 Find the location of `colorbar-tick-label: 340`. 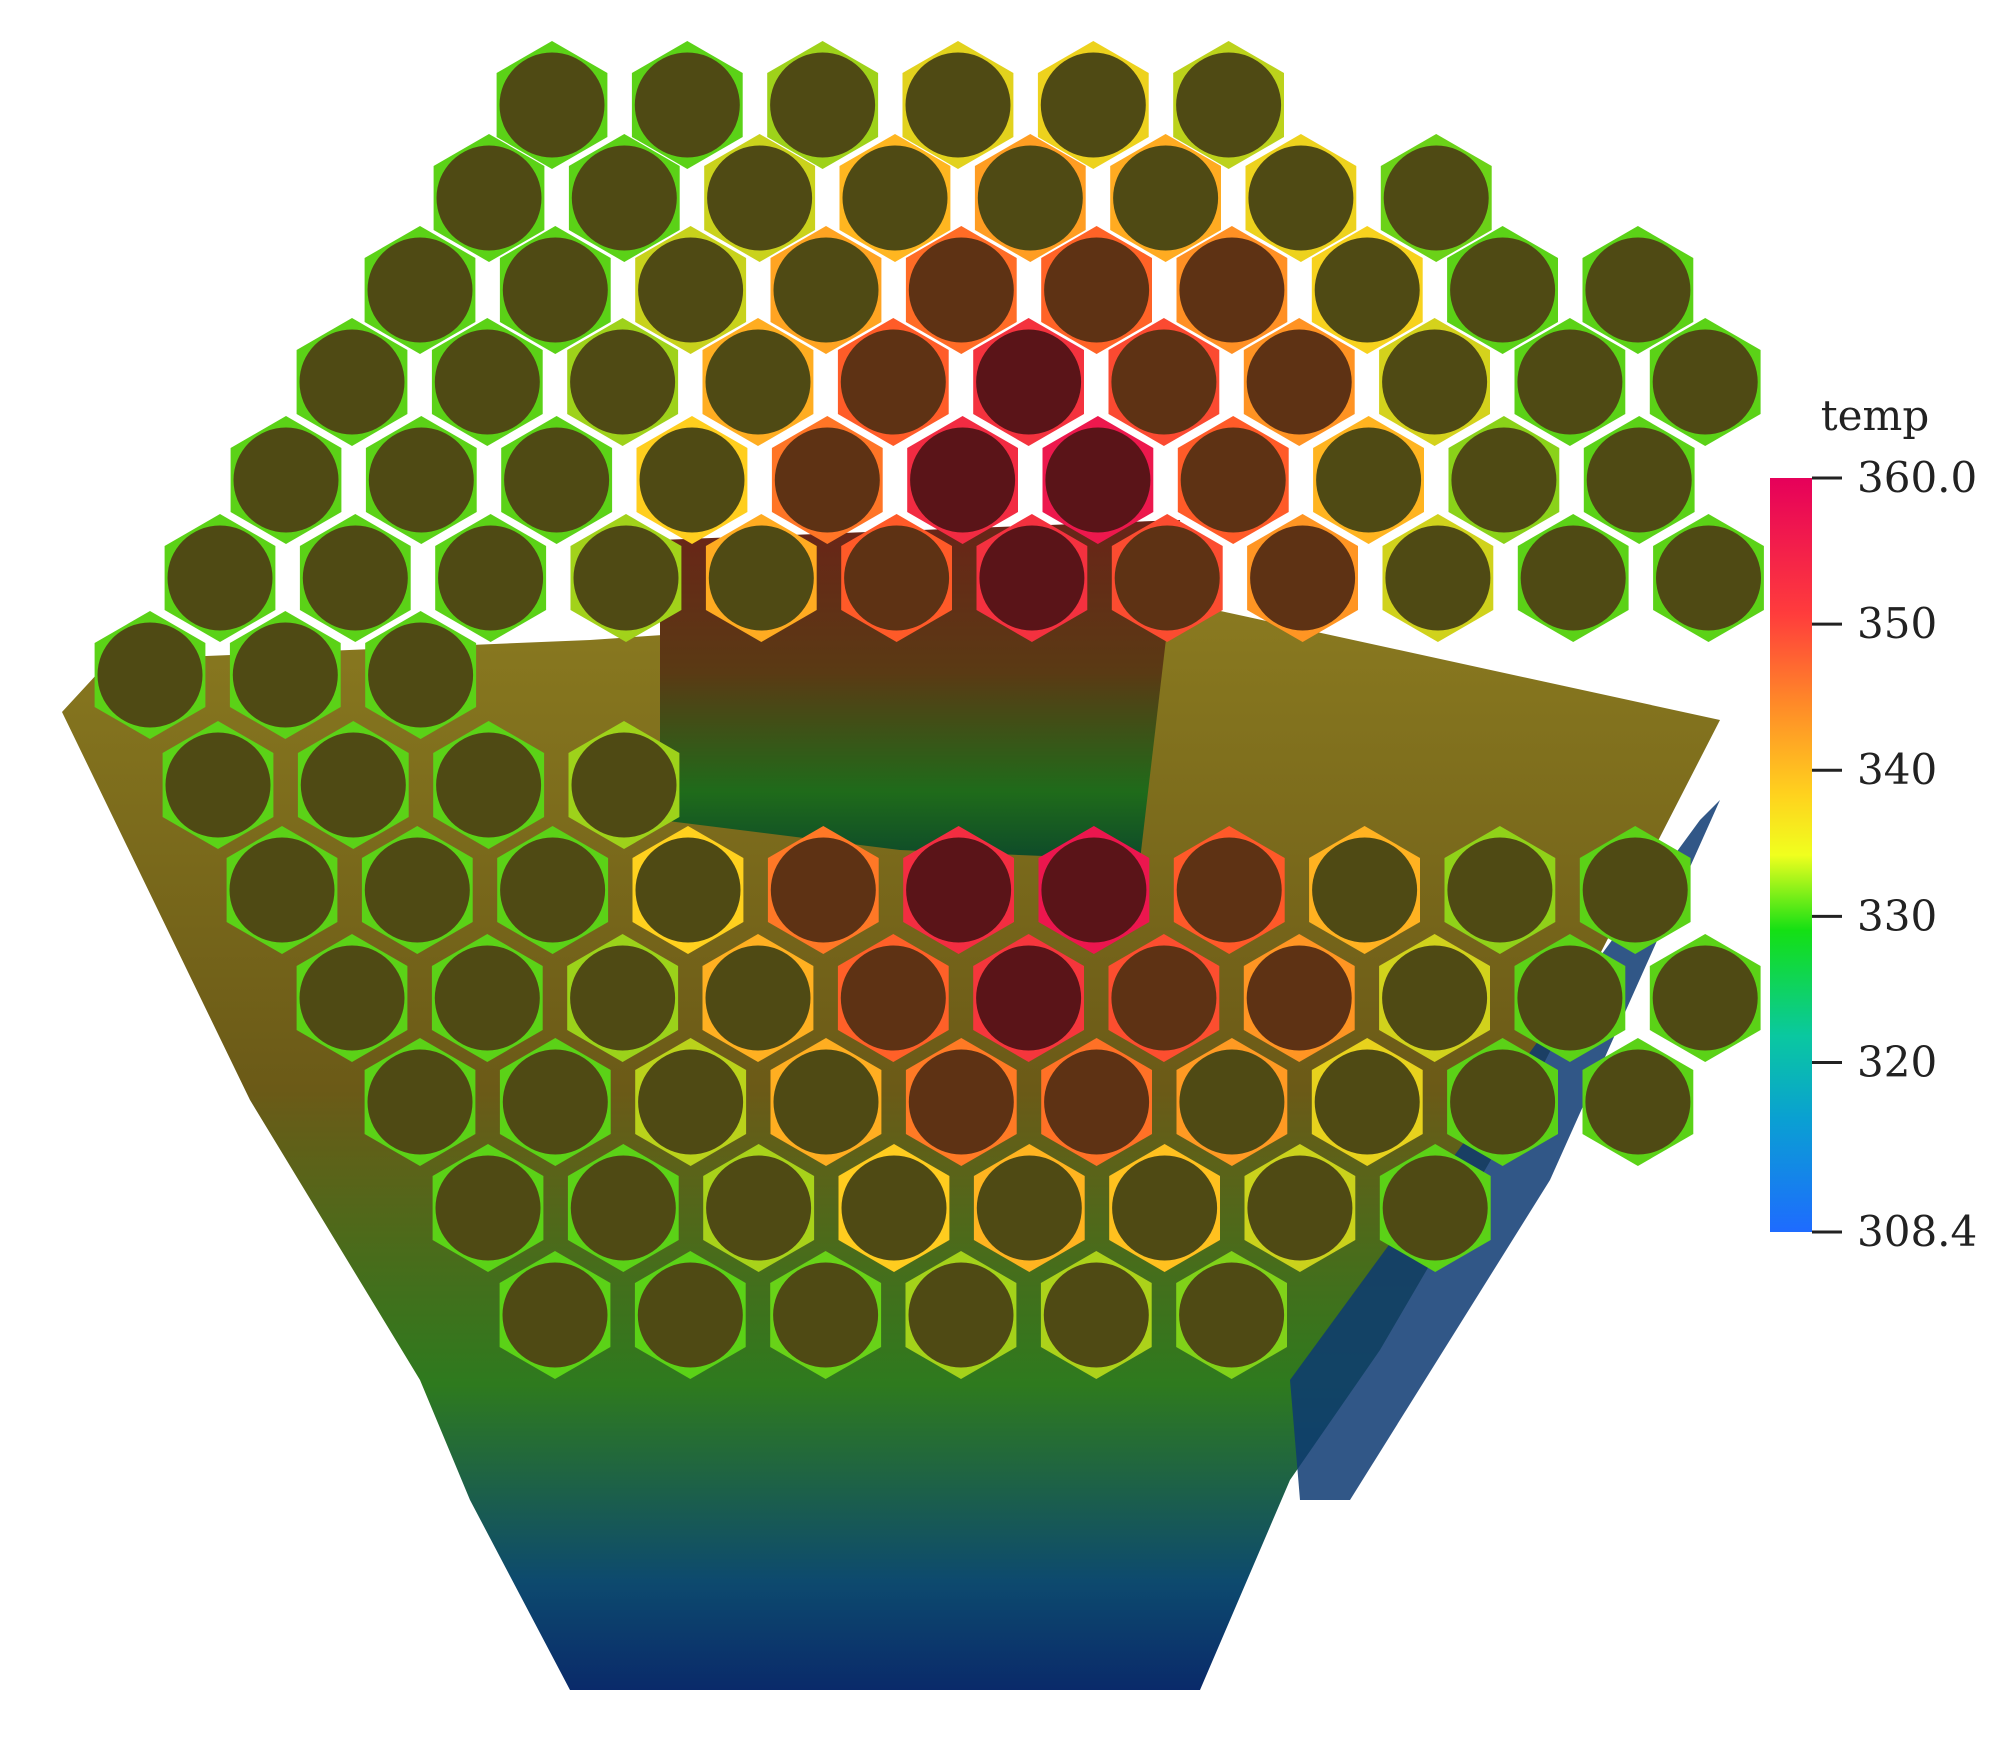

colorbar-tick-label: 340 is located at coordinates (1897, 769).